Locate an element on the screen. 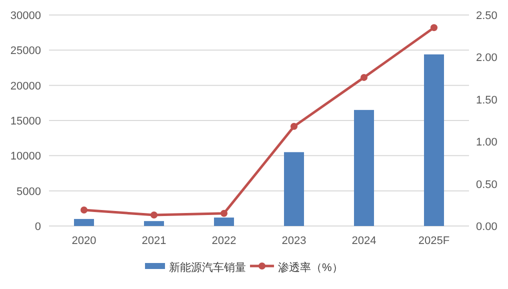 The height and width of the screenshot is (289, 508). x-tick-label: 2025F is located at coordinates (434, 241).